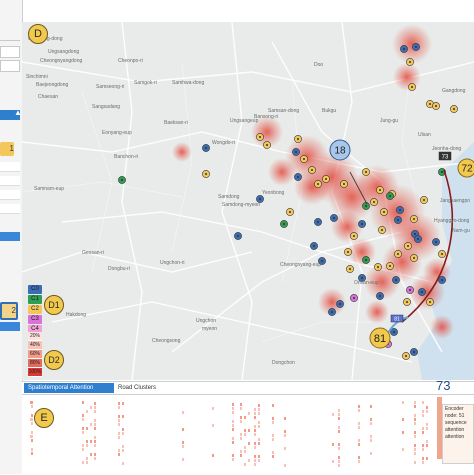  I want to click on chevron-up-icon: ▲, so click(18, 112).